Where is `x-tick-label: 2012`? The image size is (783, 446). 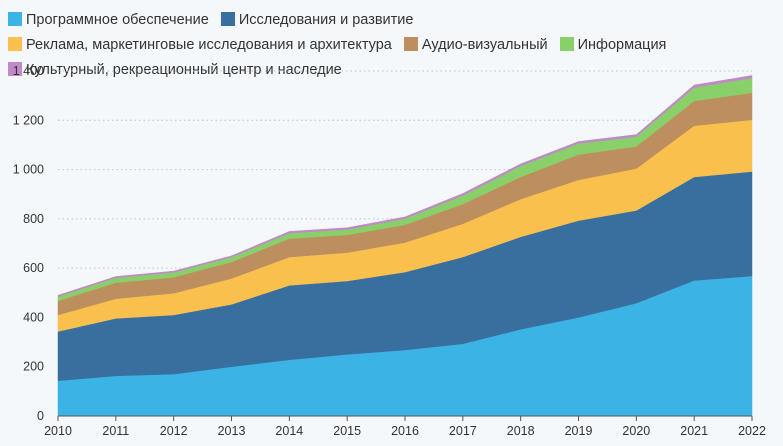 x-tick-label: 2012 is located at coordinates (174, 431).